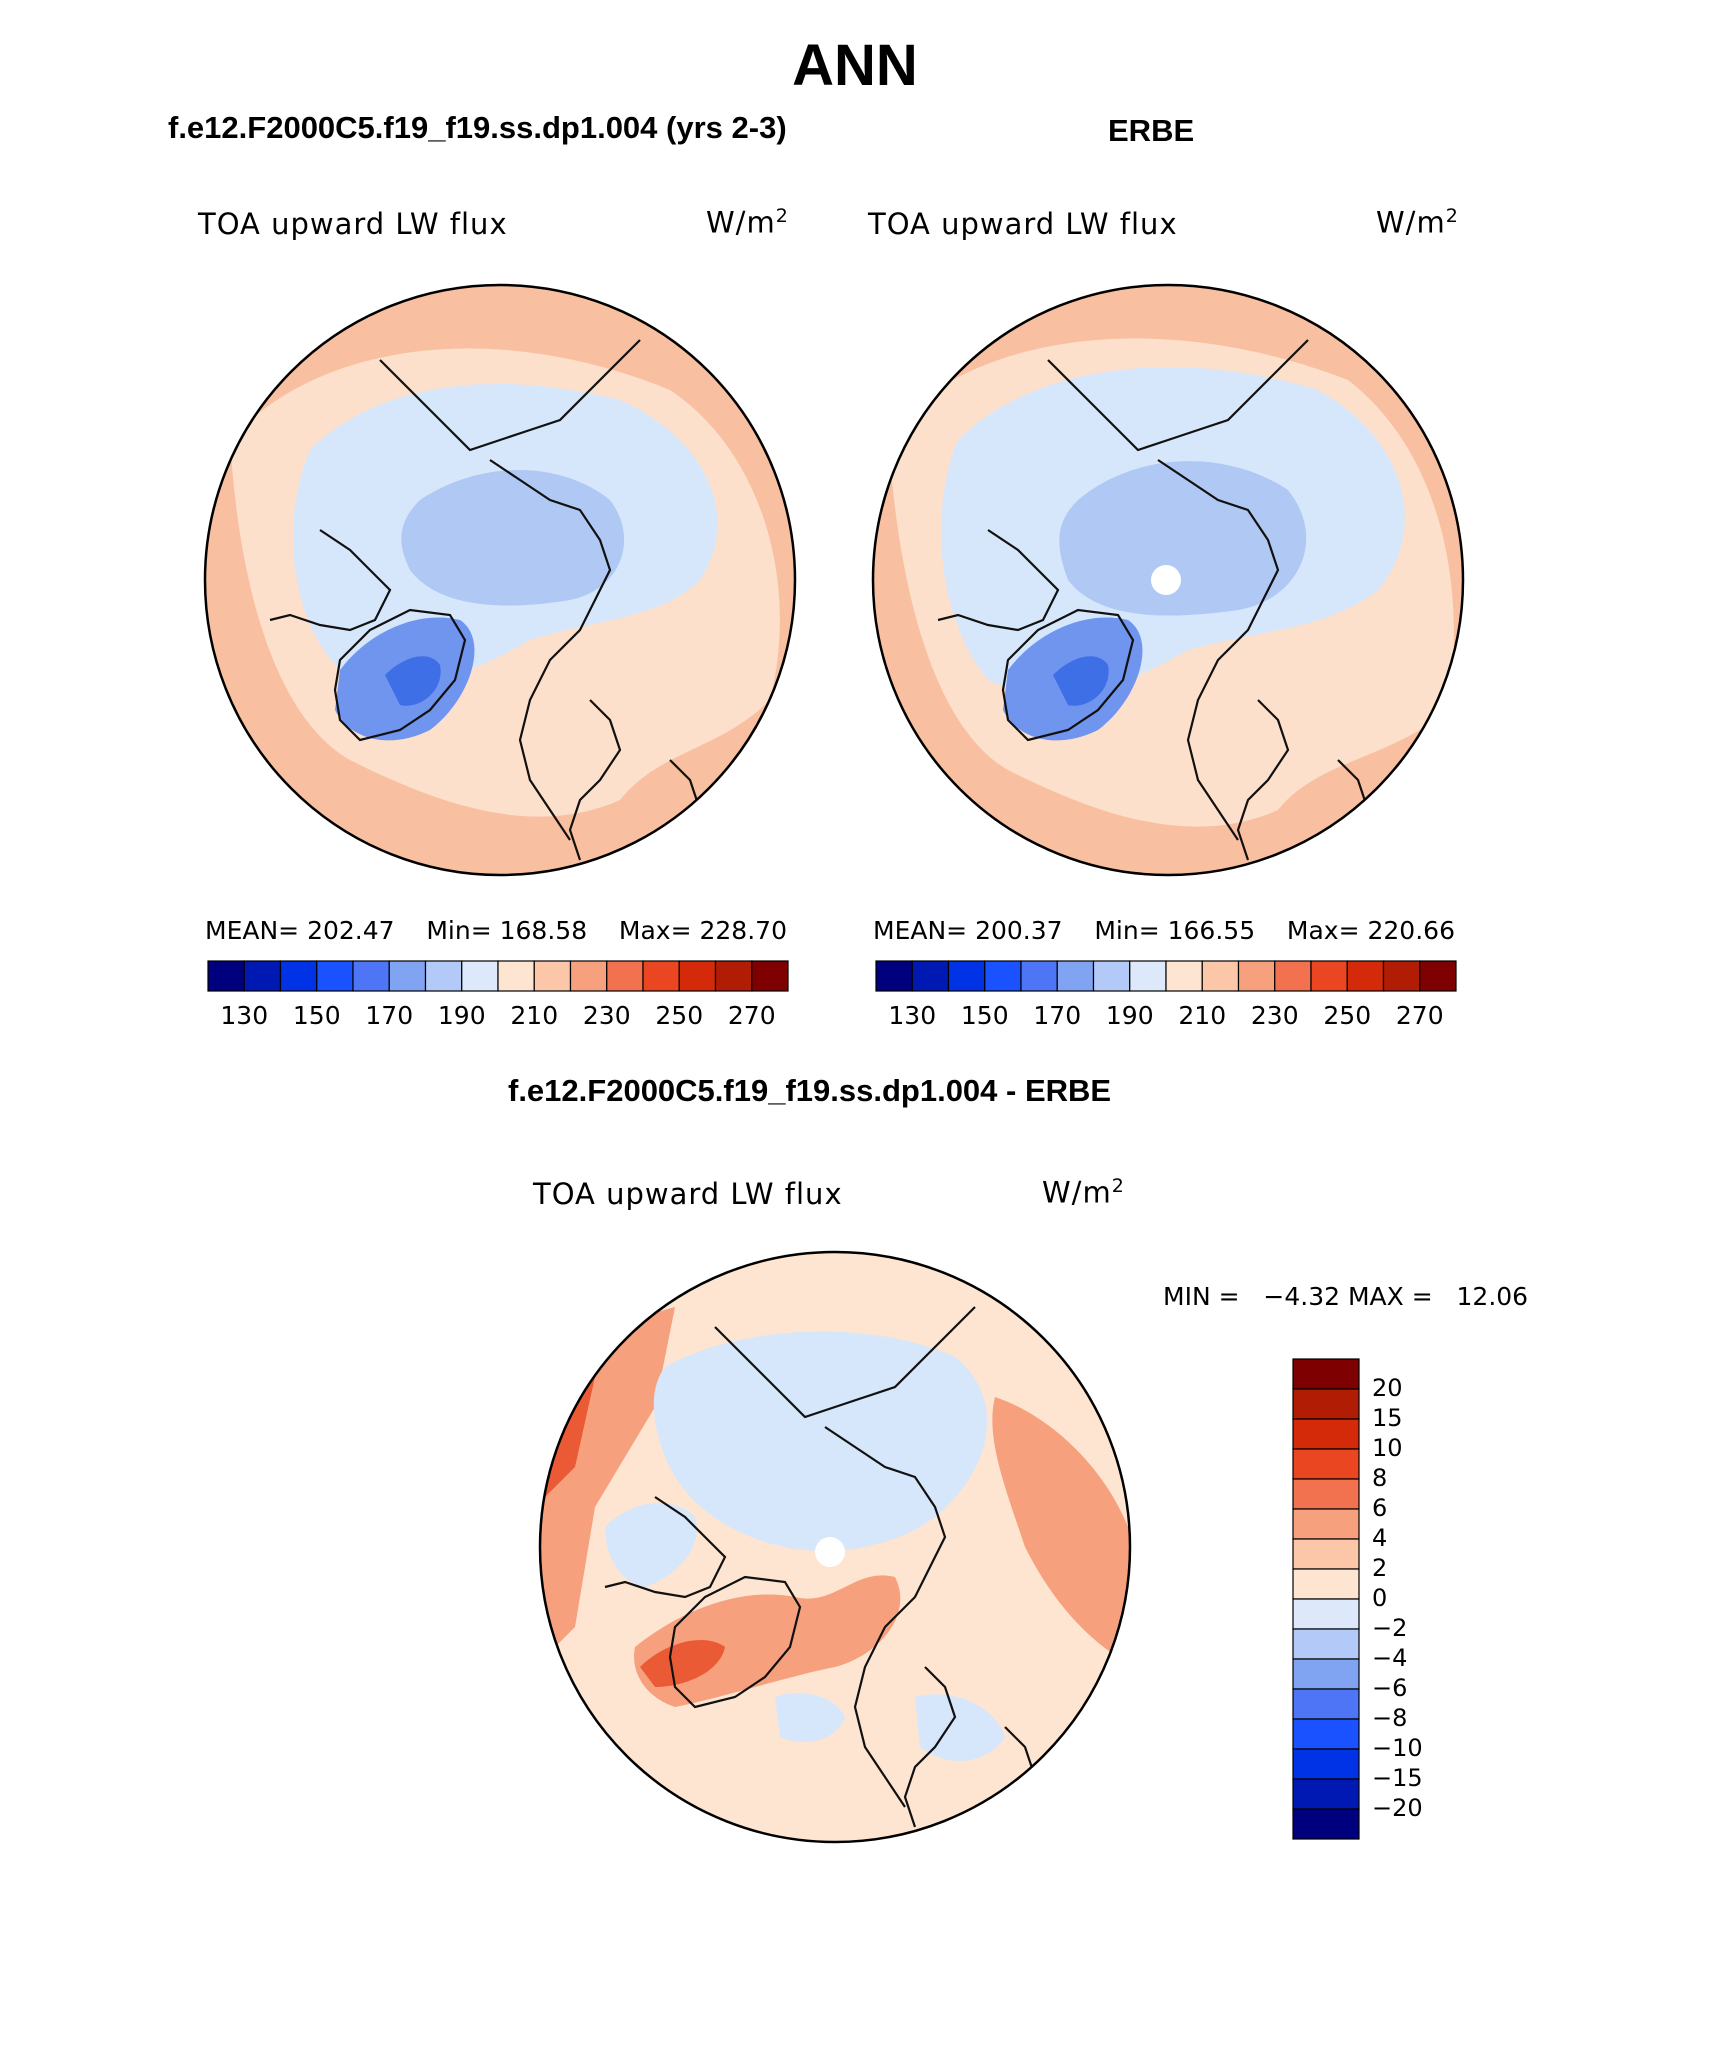 This screenshot has height=2061, width=1710. Describe the element at coordinates (747, 222) in the screenshot. I see `panel1-units: W/m2` at that location.